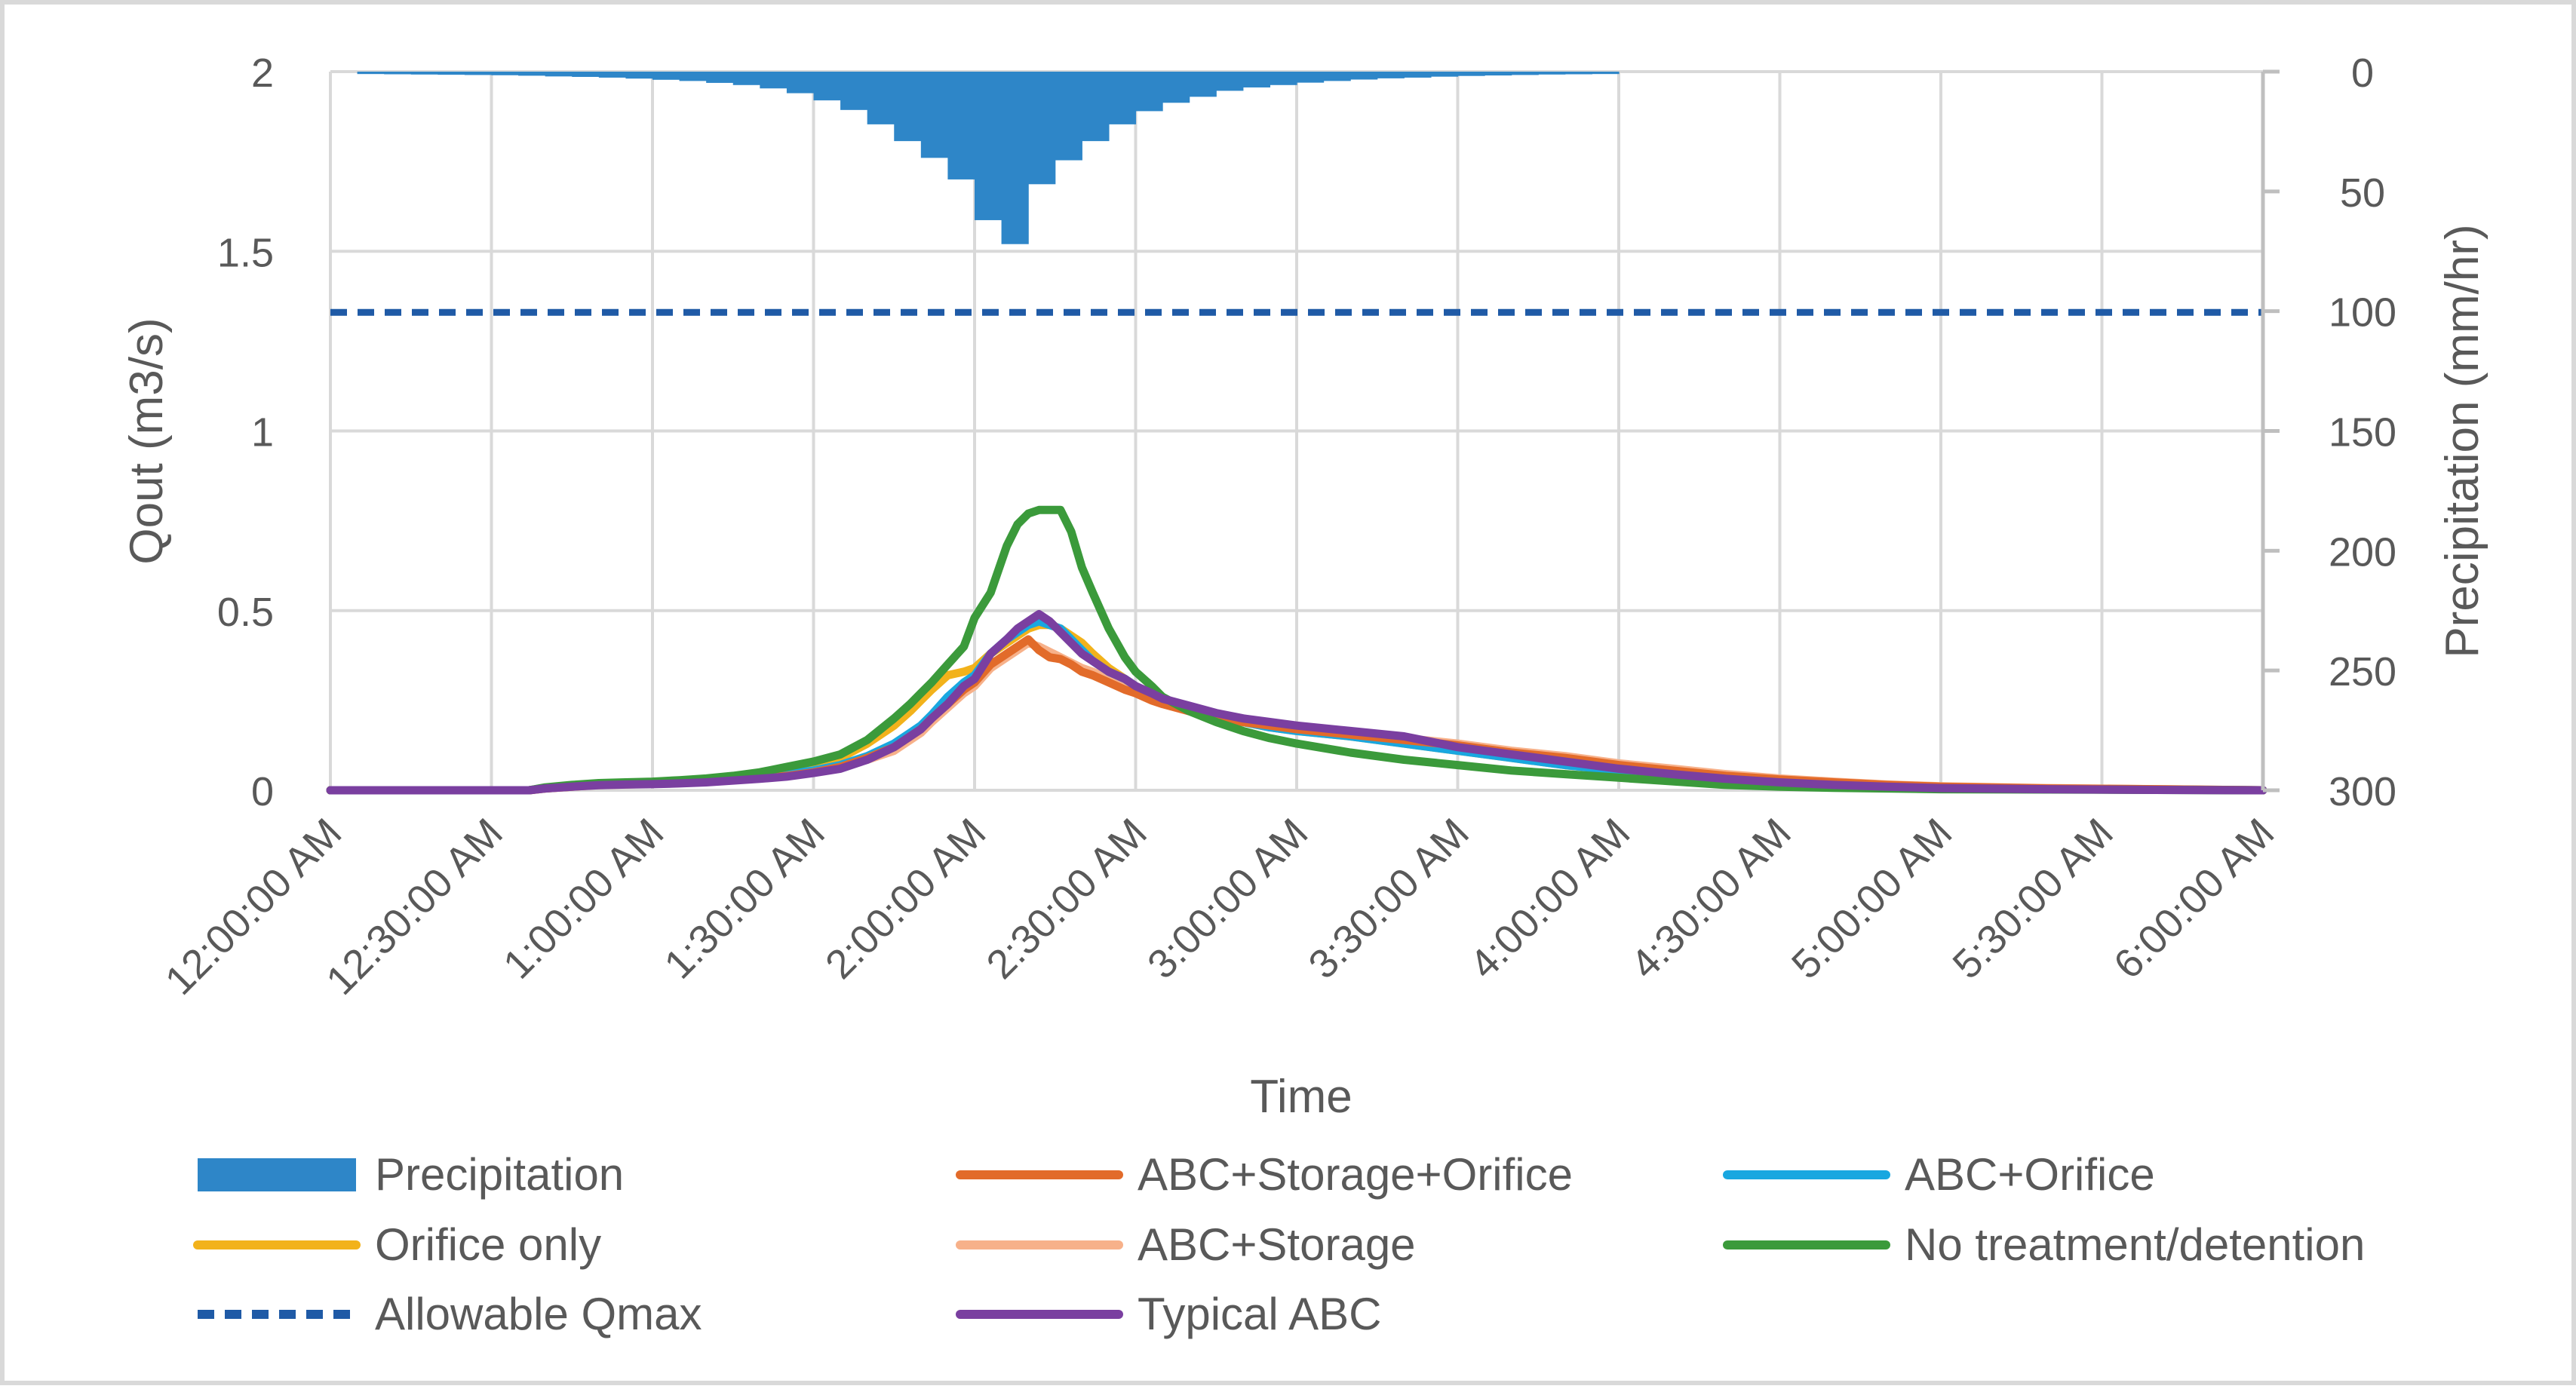 The image size is (2576, 1389). What do you see at coordinates (2362, 432) in the screenshot?
I see `y2-tick-label: 150` at bounding box center [2362, 432].